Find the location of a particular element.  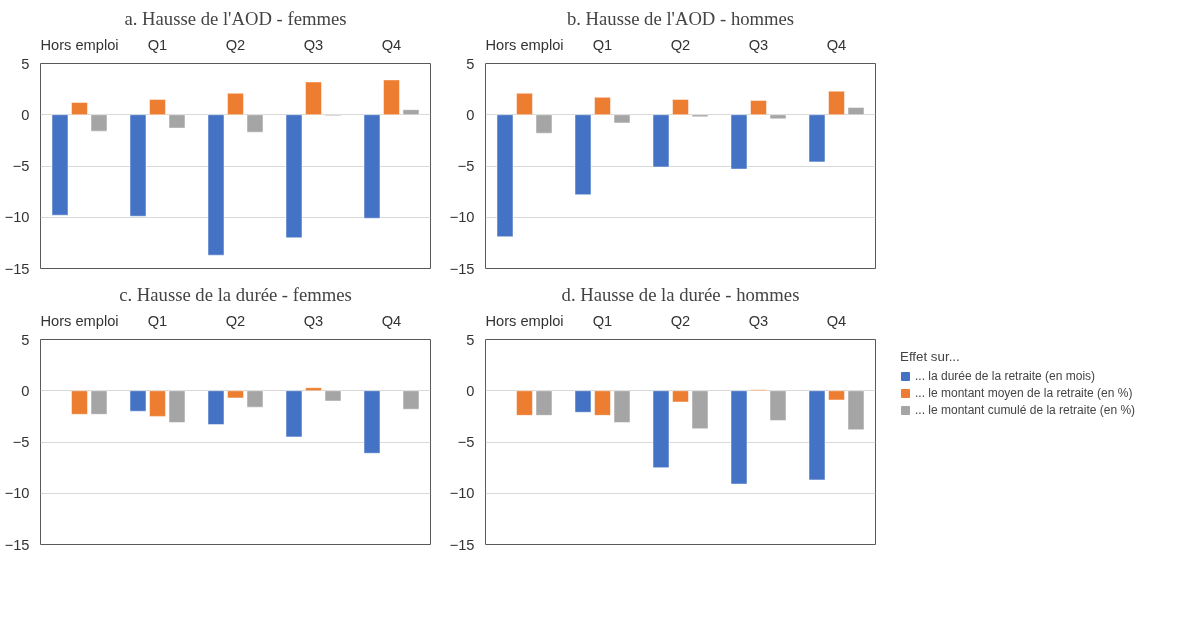

legend-label: ... le montant cumulé de la retraite (en %) is located at coordinates (1025, 410).